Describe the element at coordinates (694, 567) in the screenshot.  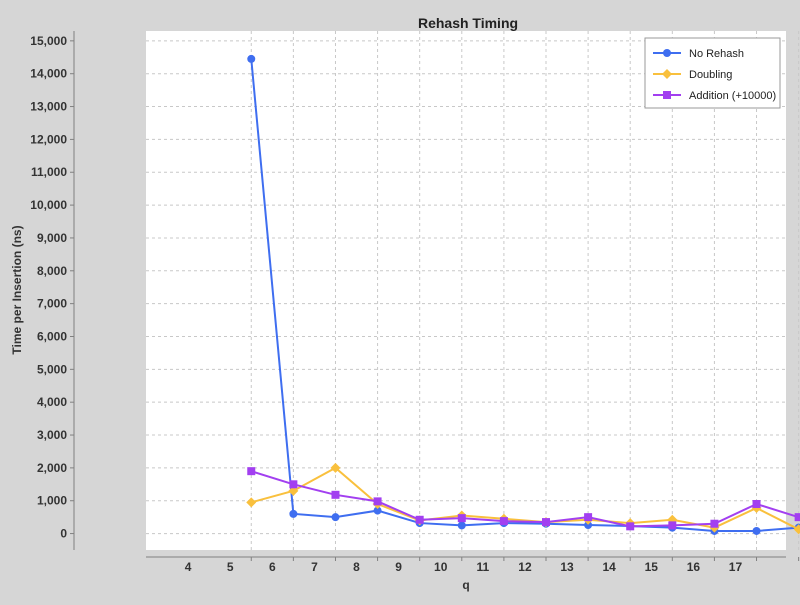
I see `x-tick-label: 16` at that location.